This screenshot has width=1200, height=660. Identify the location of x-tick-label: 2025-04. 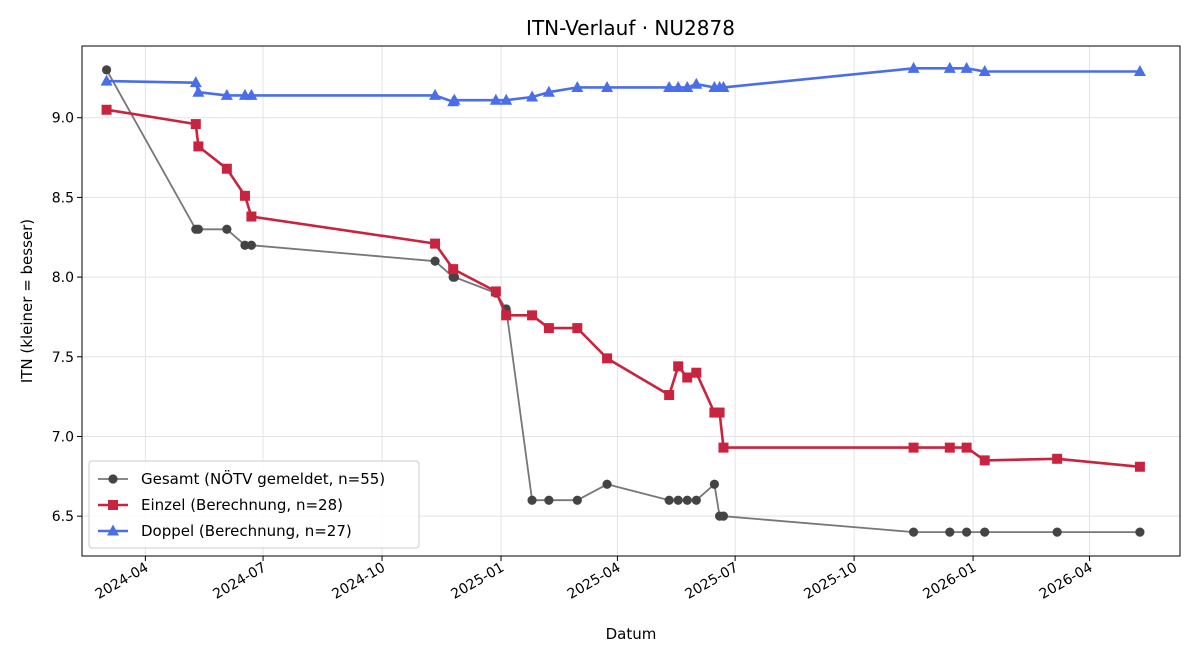
(594, 581).